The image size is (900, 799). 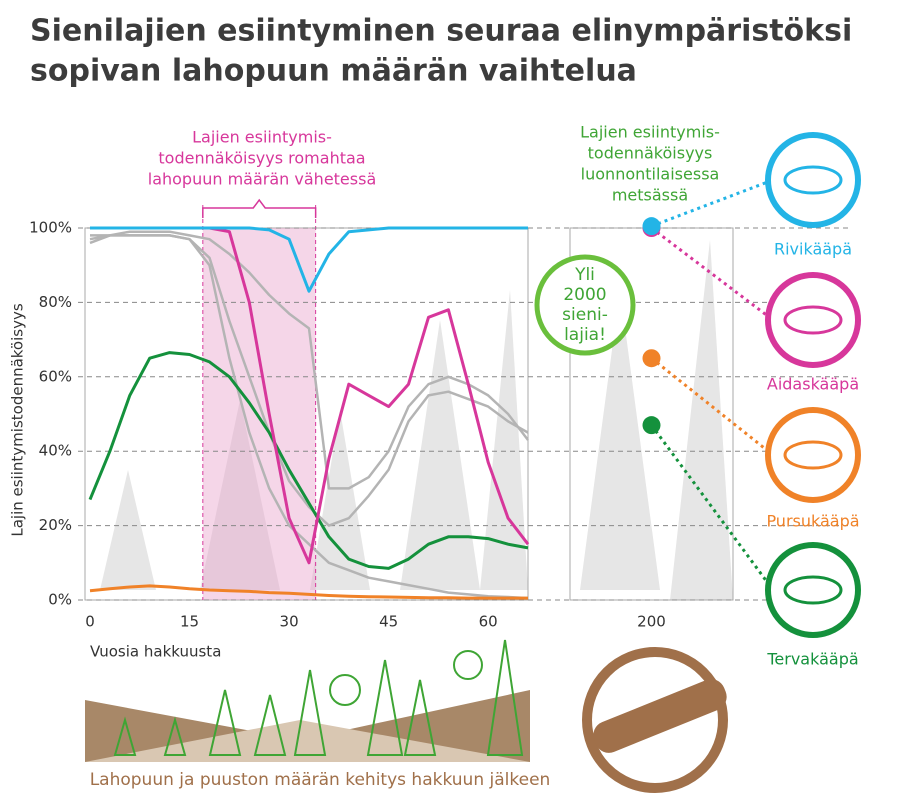 I want to click on badge-text: lajia!, so click(x=585, y=335).